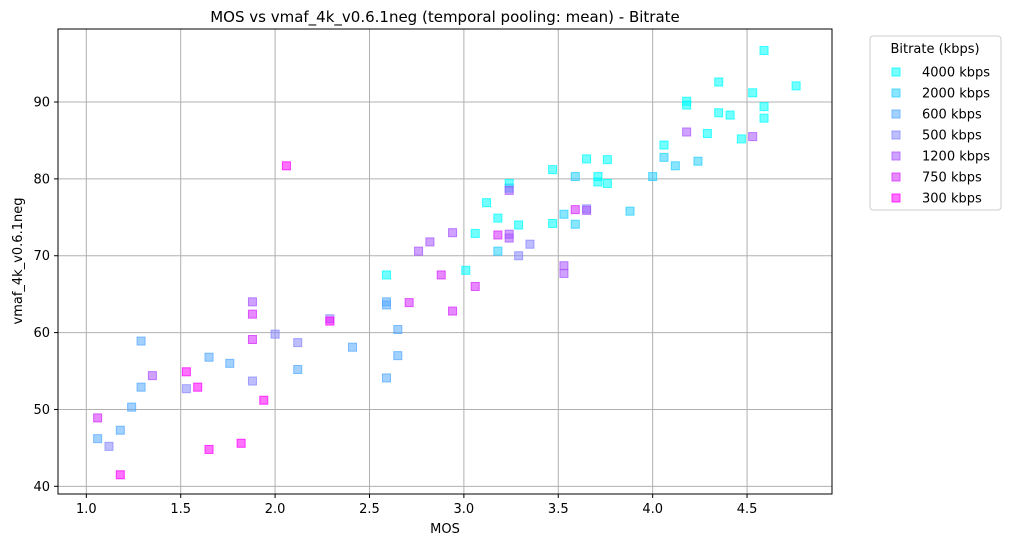  Describe the element at coordinates (41, 487) in the screenshot. I see `y-tick-label: 40` at that location.